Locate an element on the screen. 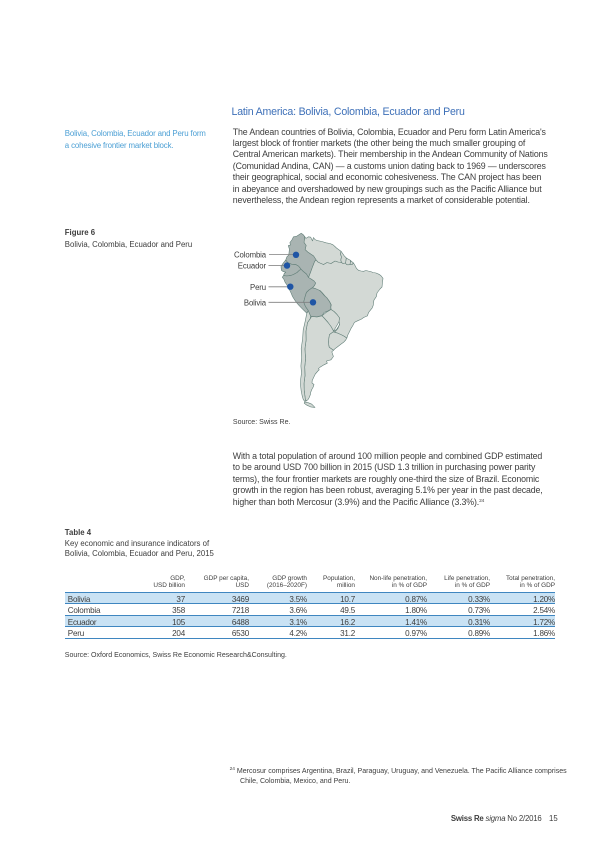 Image resolution: width=600 pixels, height=848 pixels. svg-text: Peru is located at coordinates (258, 287).